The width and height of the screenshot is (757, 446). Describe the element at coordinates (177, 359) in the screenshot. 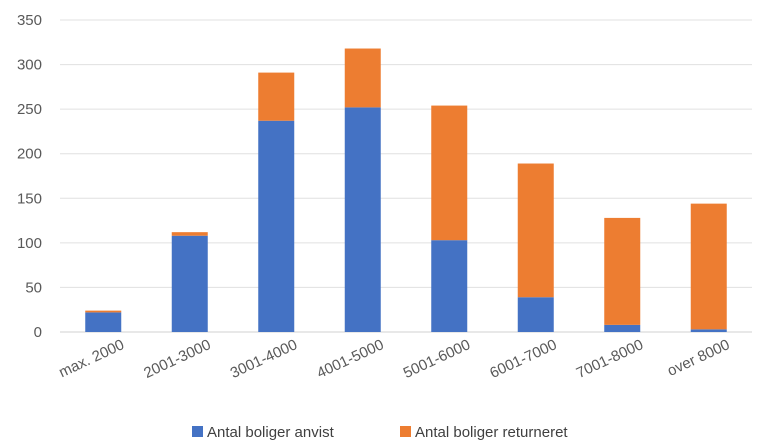

I see `x-tick-label: 2001-3000` at that location.